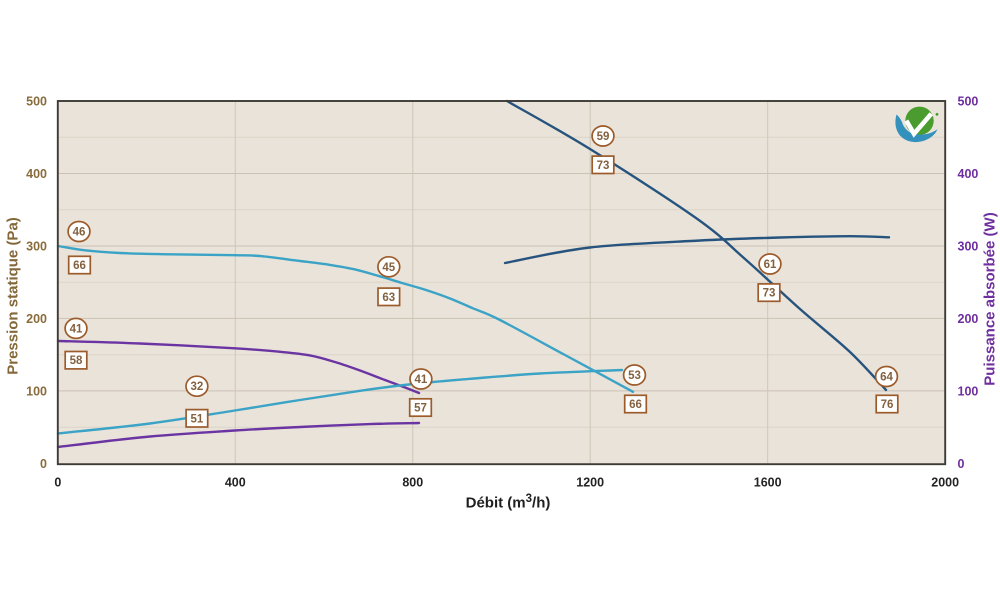 This screenshot has height=600, width=1000. I want to click on svg-text: 64, so click(886, 378).